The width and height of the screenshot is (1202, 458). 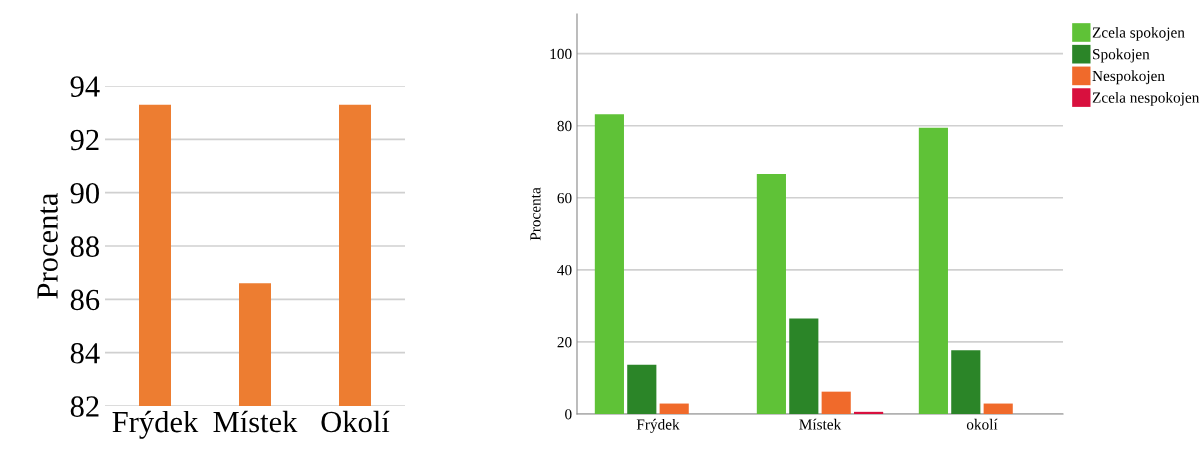 What do you see at coordinates (1146, 99) in the screenshot?
I see `legend-label: Zcela nespokojen` at bounding box center [1146, 99].